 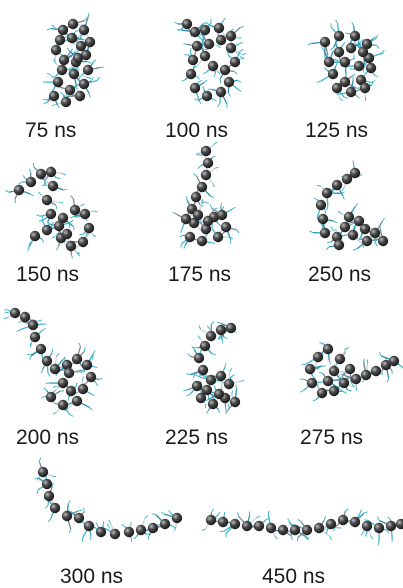 What do you see at coordinates (352, 64) in the screenshot?
I see `polymer-snapshot-125ns` at bounding box center [352, 64].